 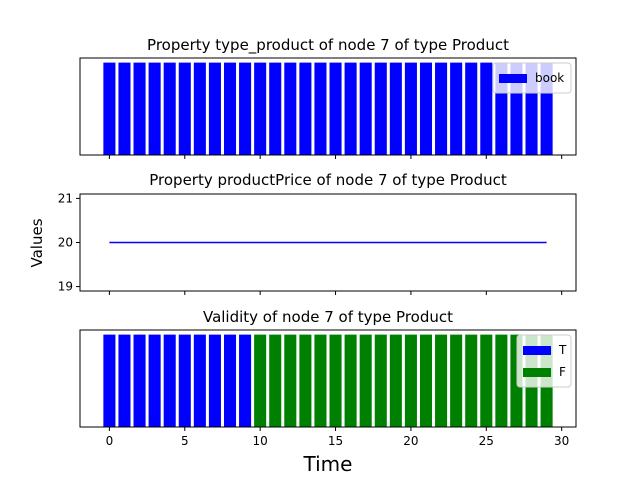 I want to click on validity-legend: TF, so click(x=544, y=361).